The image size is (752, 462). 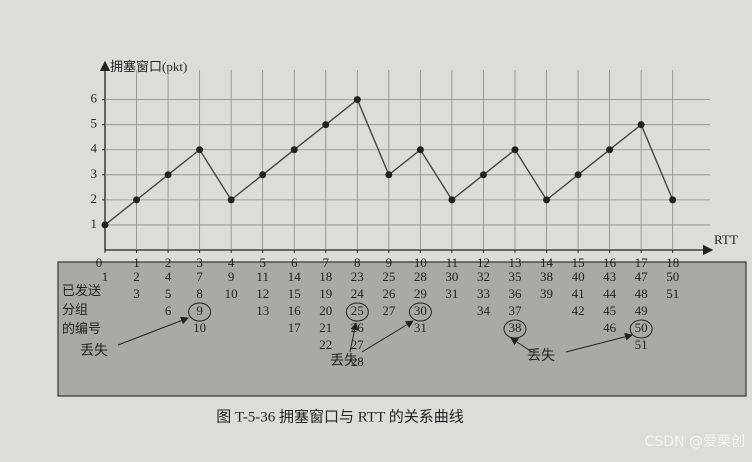 I want to click on packet-number: 21, so click(x=325, y=327).